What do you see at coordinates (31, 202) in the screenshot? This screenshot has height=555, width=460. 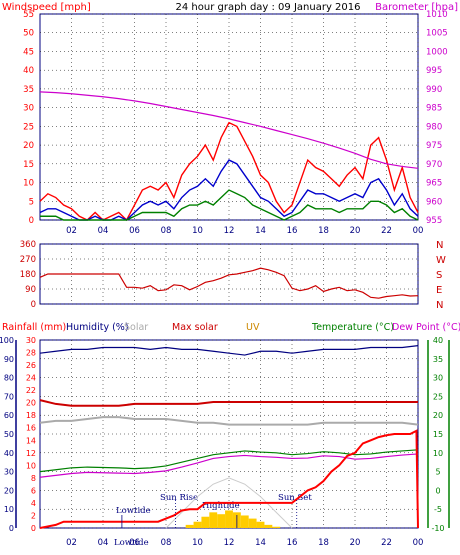 I see `wind-y-tick-label: 5` at bounding box center [31, 202].